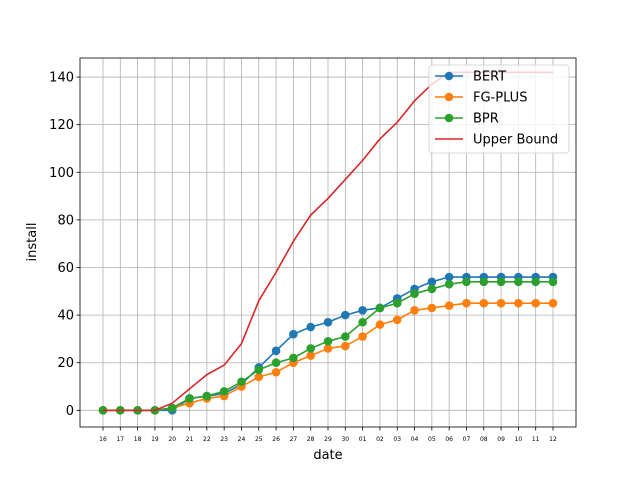 Image resolution: width=640 pixels, height=480 pixels. What do you see at coordinates (449, 118) in the screenshot?
I see `legend-marker-bpr` at bounding box center [449, 118].